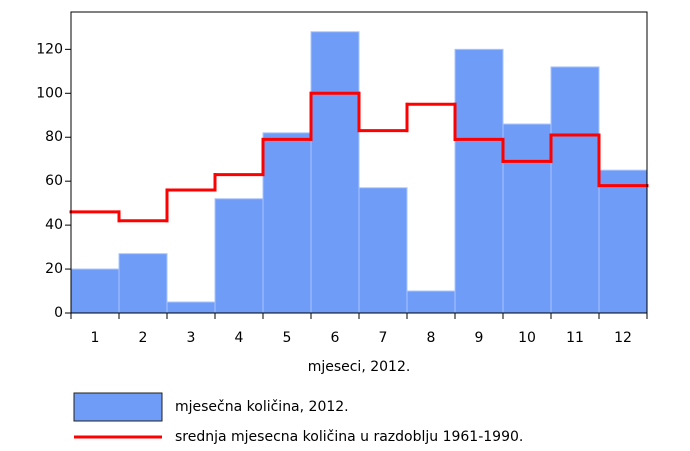 The width and height of the screenshot is (690, 451). I want to click on y-tick-label: 0, so click(58, 313).